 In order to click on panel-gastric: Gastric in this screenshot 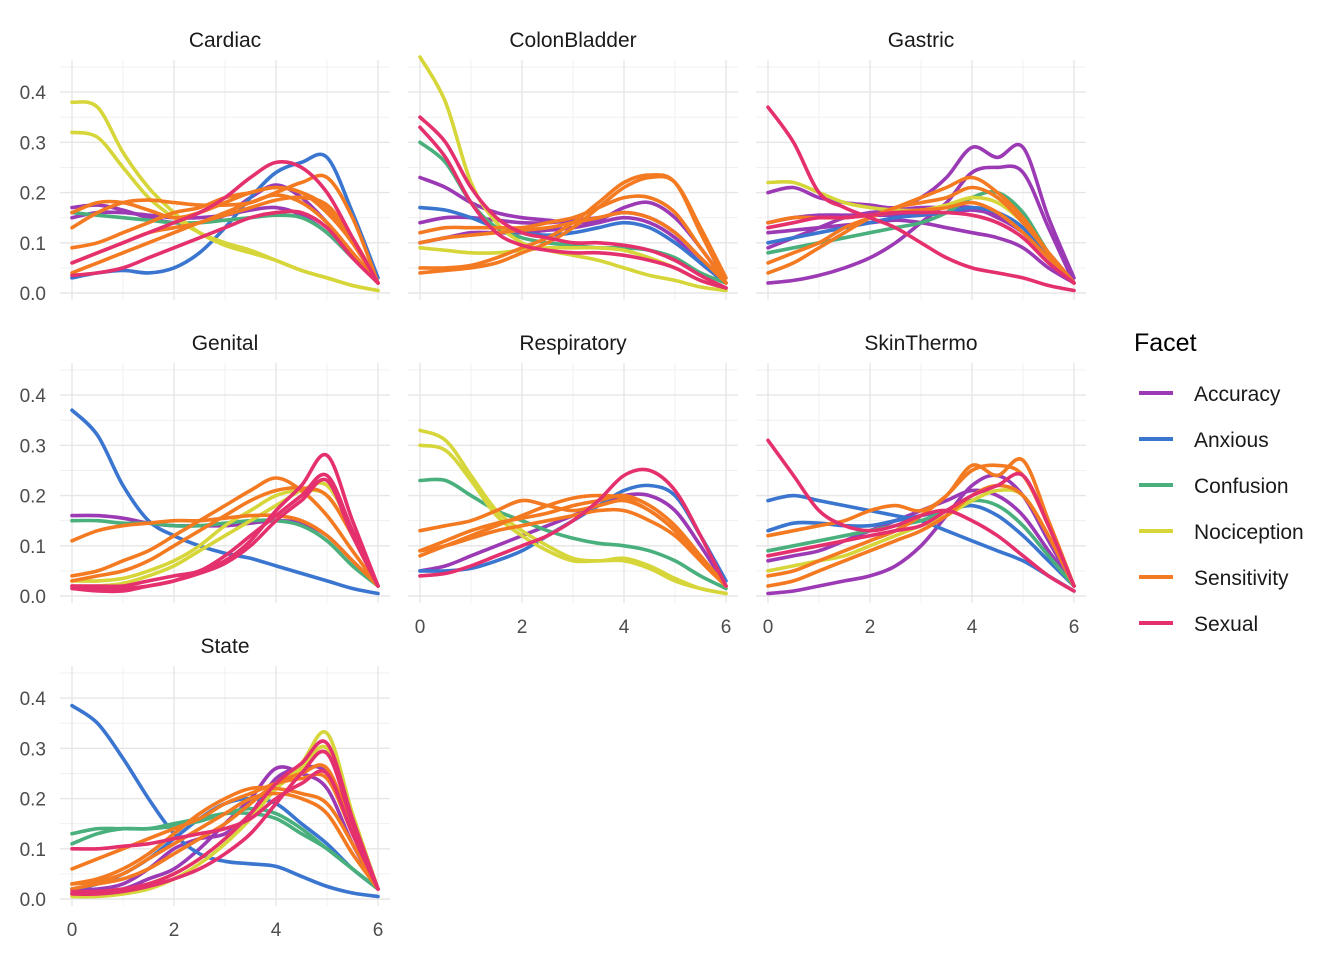, I will do `click(921, 164)`.